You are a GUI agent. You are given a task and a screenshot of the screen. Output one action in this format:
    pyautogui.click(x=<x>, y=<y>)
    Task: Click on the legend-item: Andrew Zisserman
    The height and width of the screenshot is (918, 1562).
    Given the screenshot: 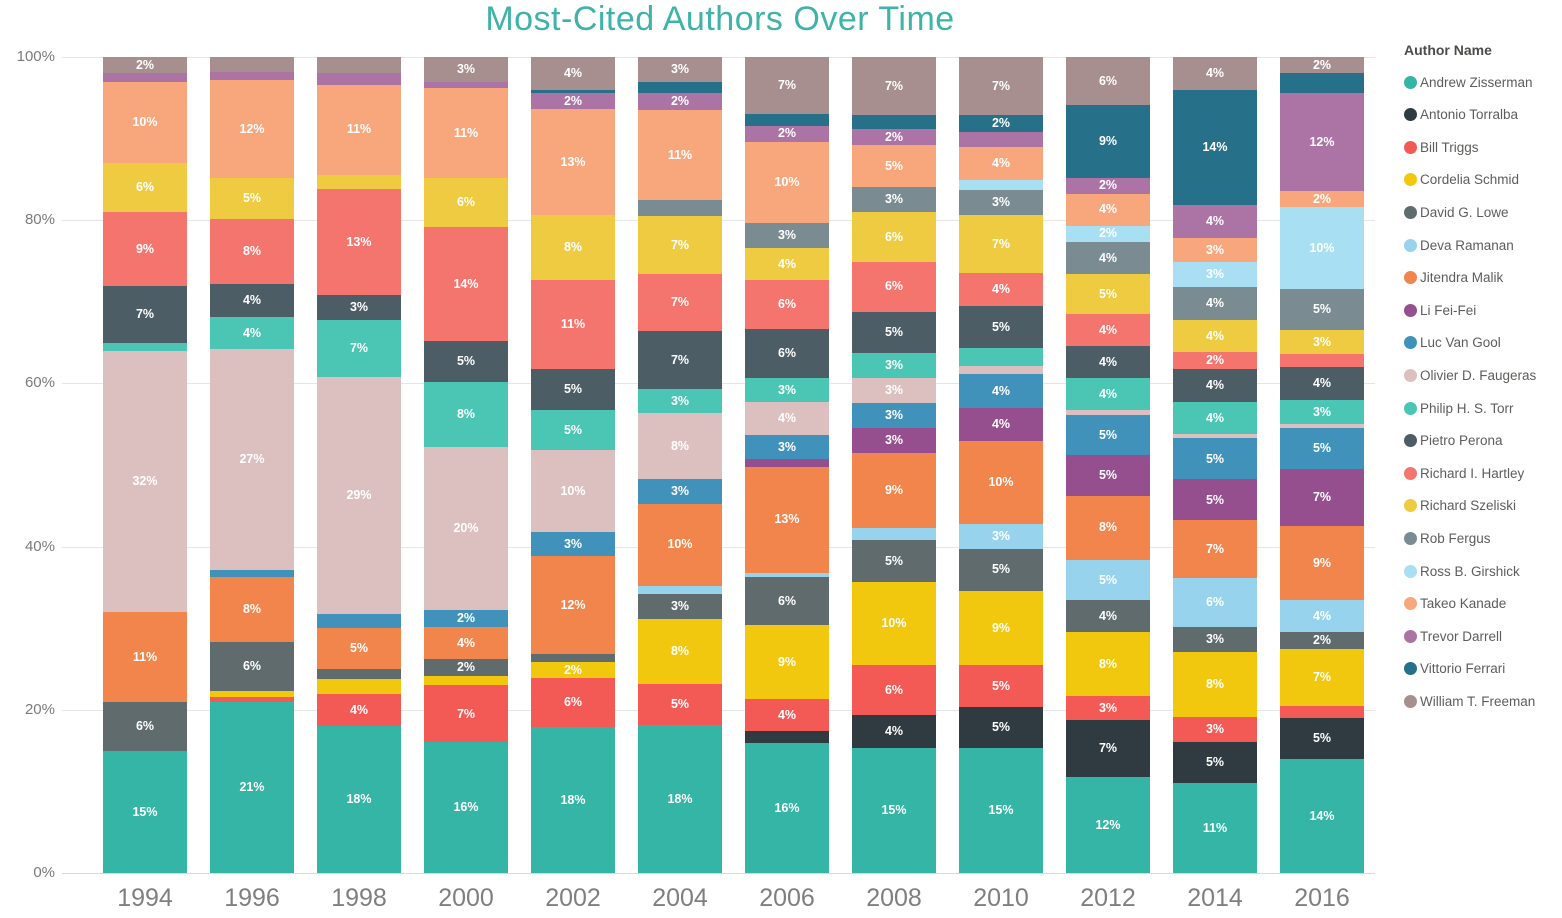 What is the action you would take?
    pyautogui.click(x=1468, y=82)
    